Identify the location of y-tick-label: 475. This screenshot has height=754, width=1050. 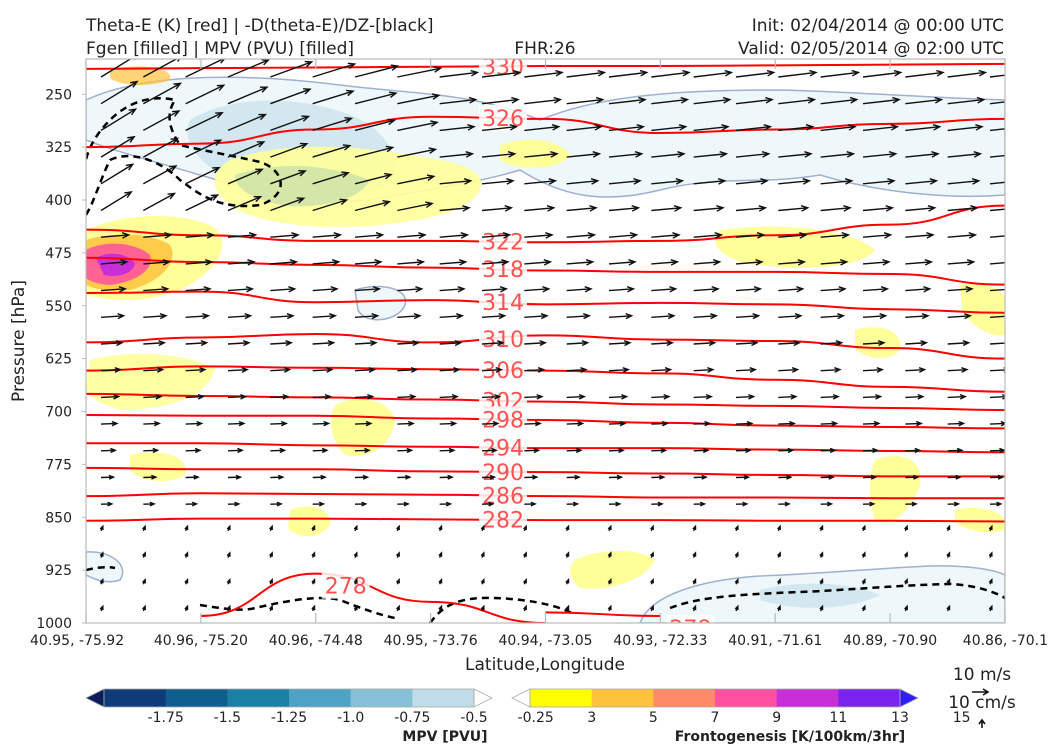
(58, 254).